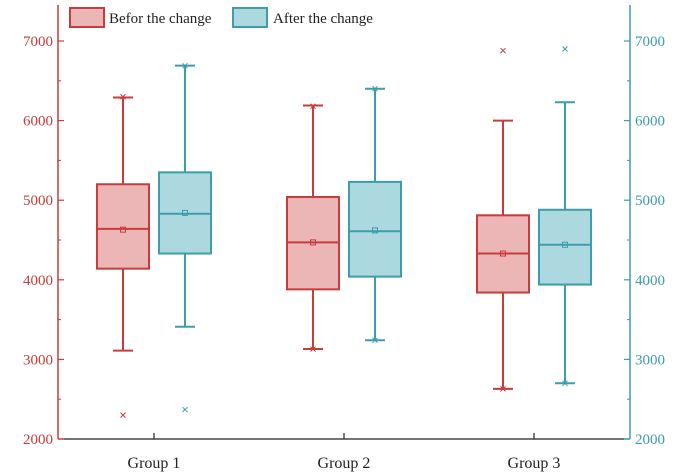 The height and width of the screenshot is (473, 685). I want to click on x-tick-label: Group 2, so click(344, 463).